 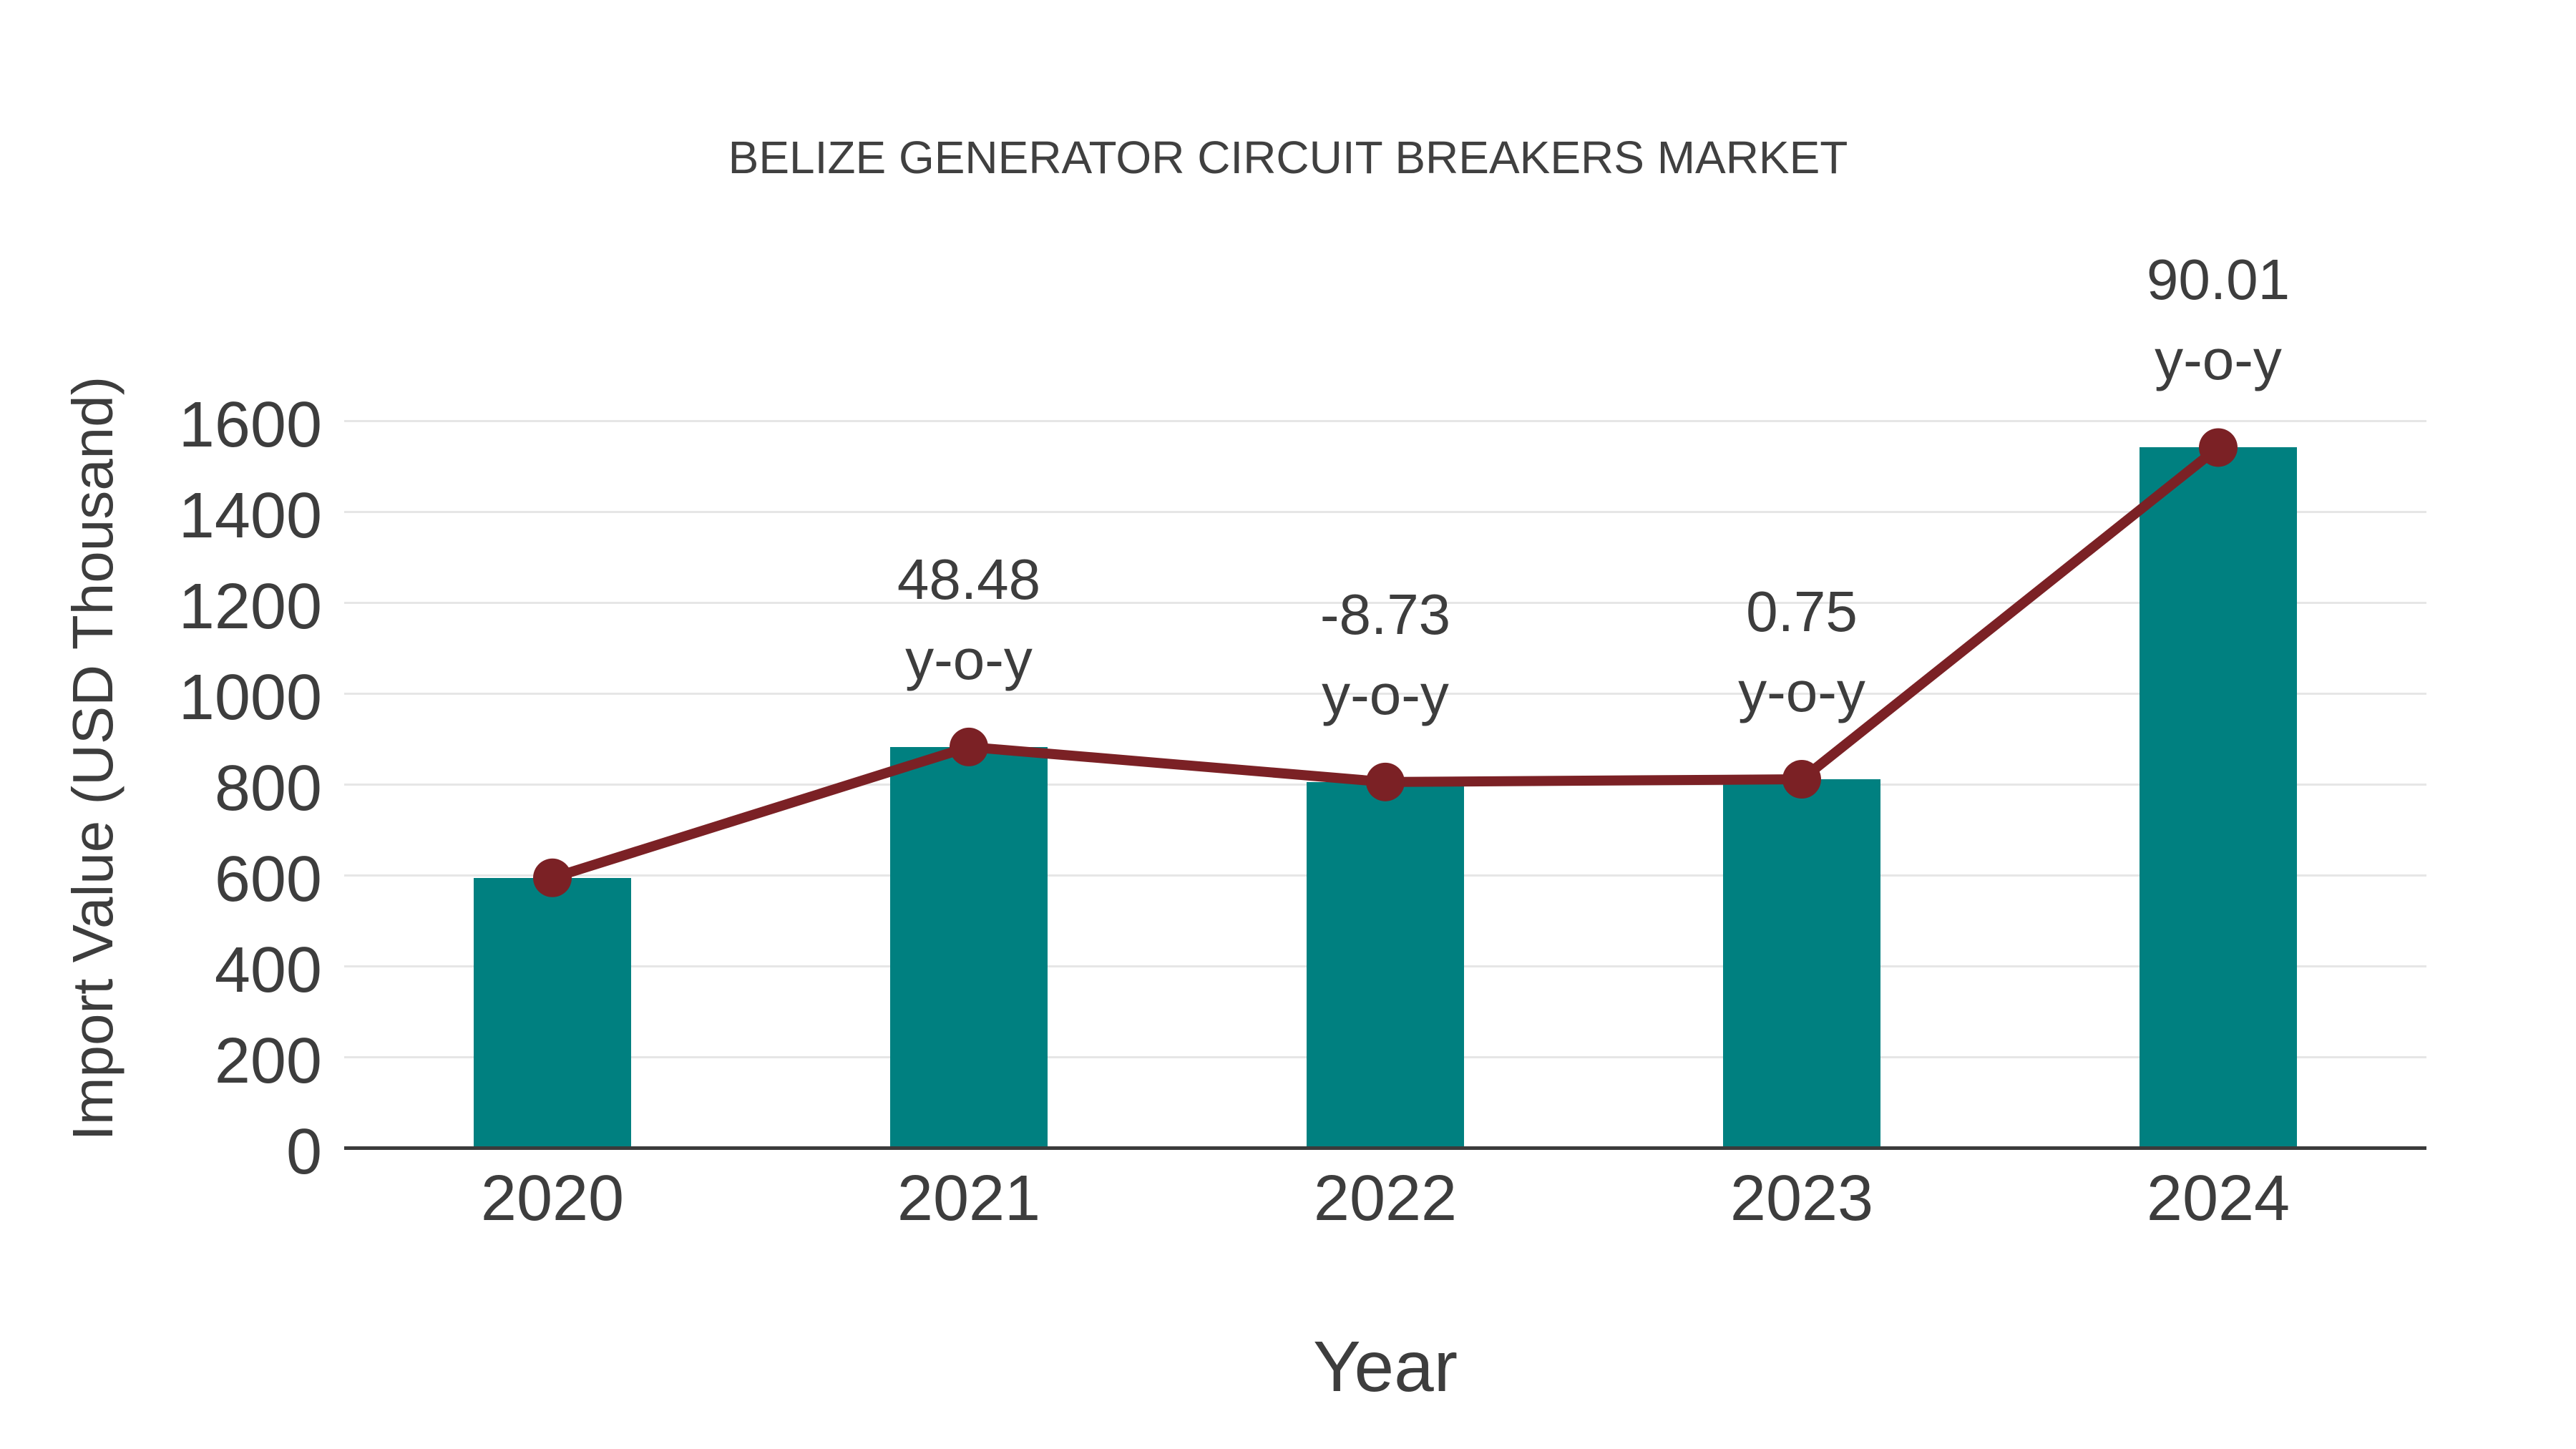 I want to click on x-axis-line, so click(x=1385, y=1148).